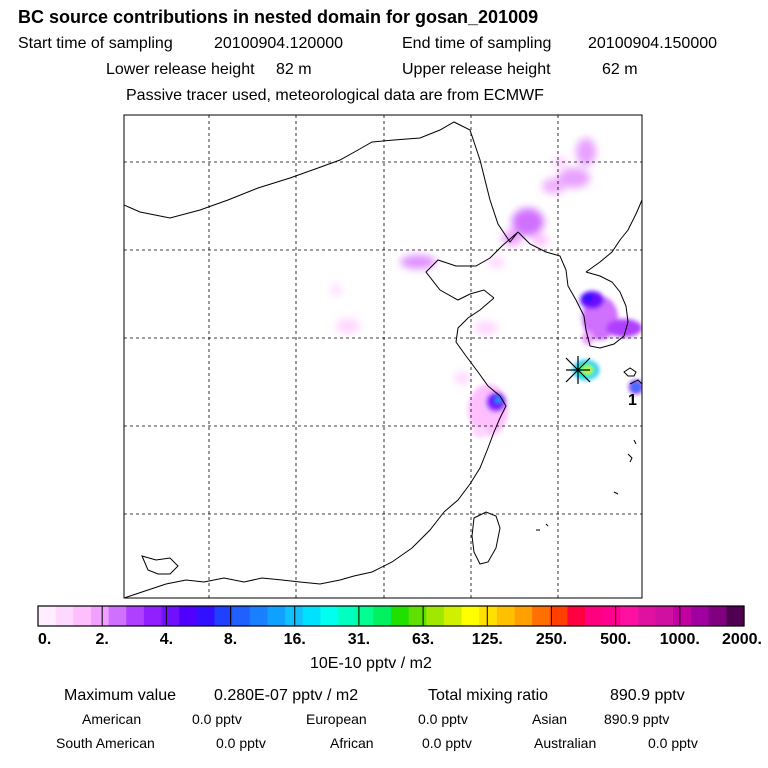 This screenshot has width=768, height=768. Describe the element at coordinates (102, 639) in the screenshot. I see `colorbar-tick-label: 2.` at that location.